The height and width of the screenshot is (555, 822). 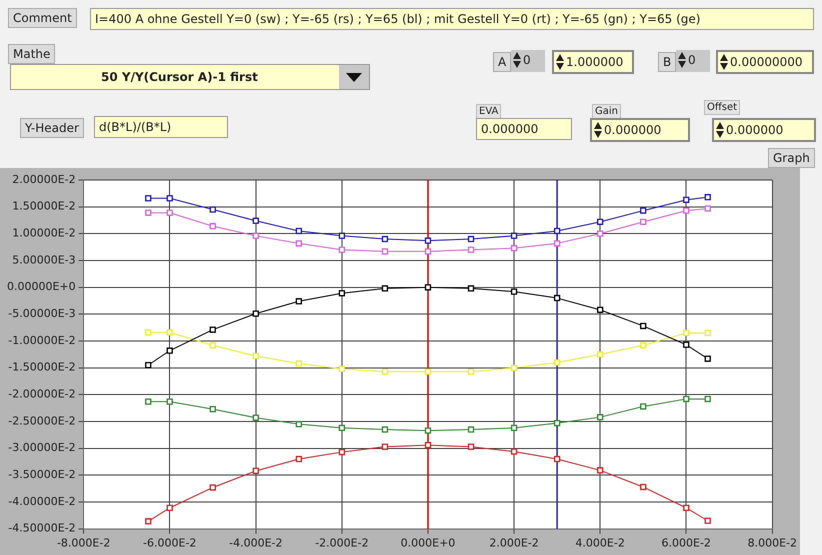 I want to click on text: Gain, so click(x=606, y=111).